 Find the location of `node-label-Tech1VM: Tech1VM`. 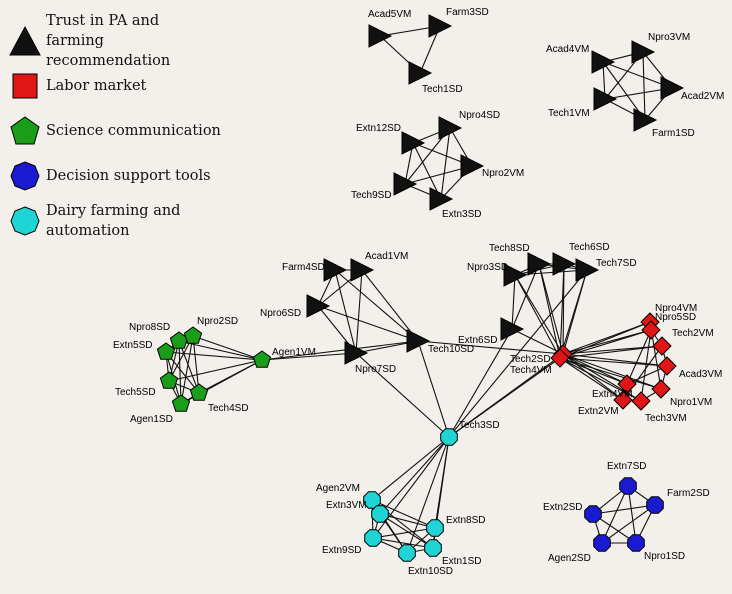

node-label-Tech1VM: Tech1VM is located at coordinates (569, 113).